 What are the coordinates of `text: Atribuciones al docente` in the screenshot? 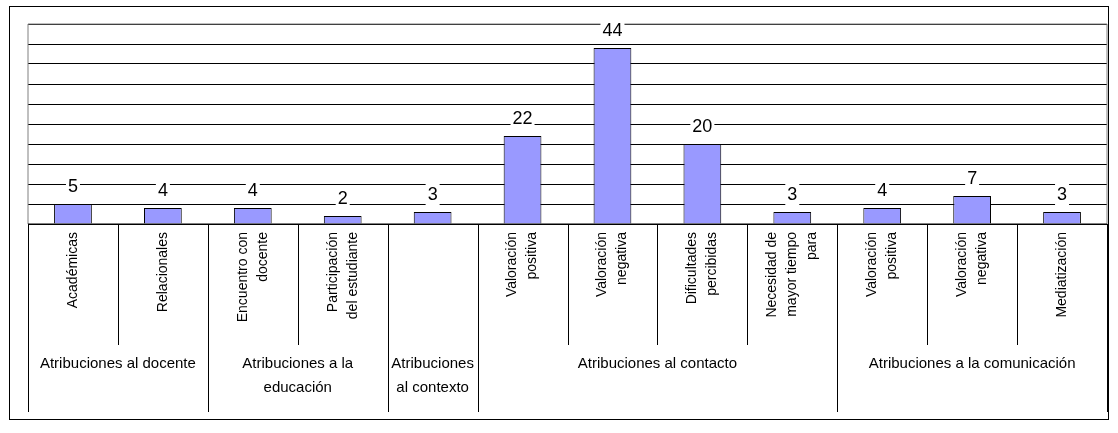 It's located at (117, 363).